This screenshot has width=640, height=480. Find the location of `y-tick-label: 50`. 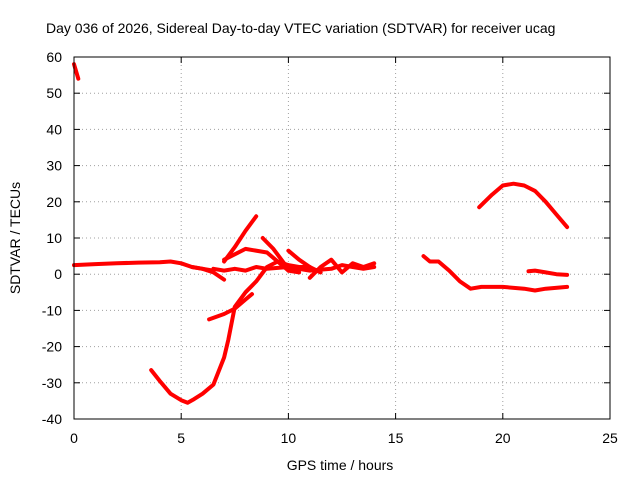

y-tick-label: 50 is located at coordinates (54, 93).